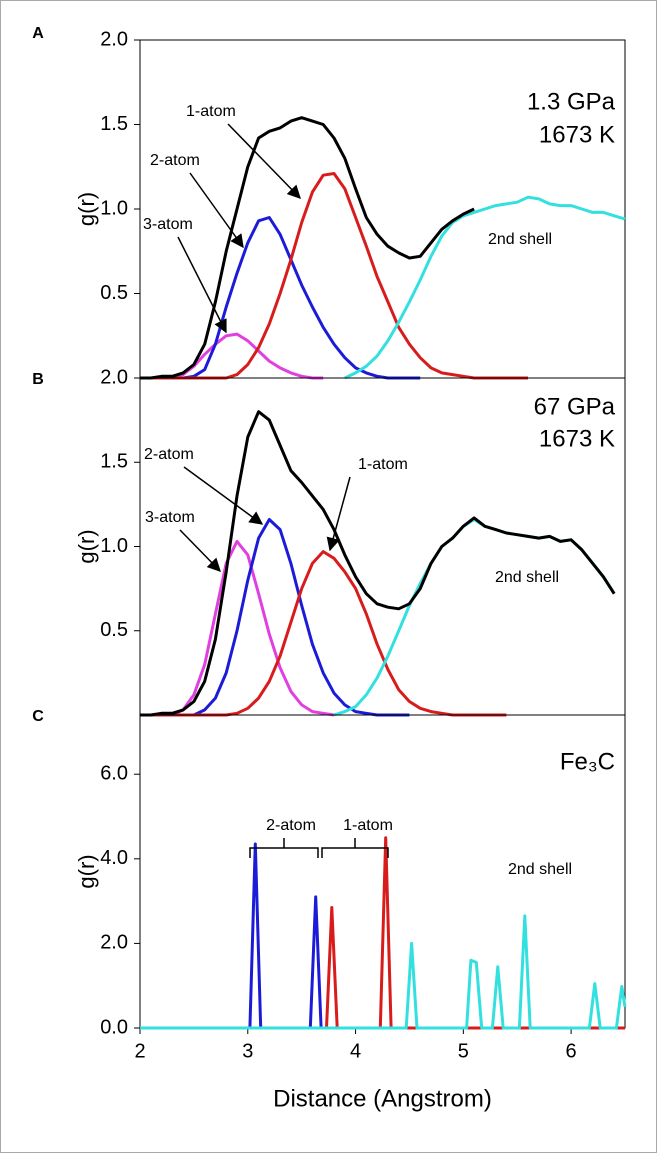  What do you see at coordinates (355, 1051) in the screenshot?
I see `x-tick-label: 4` at bounding box center [355, 1051].